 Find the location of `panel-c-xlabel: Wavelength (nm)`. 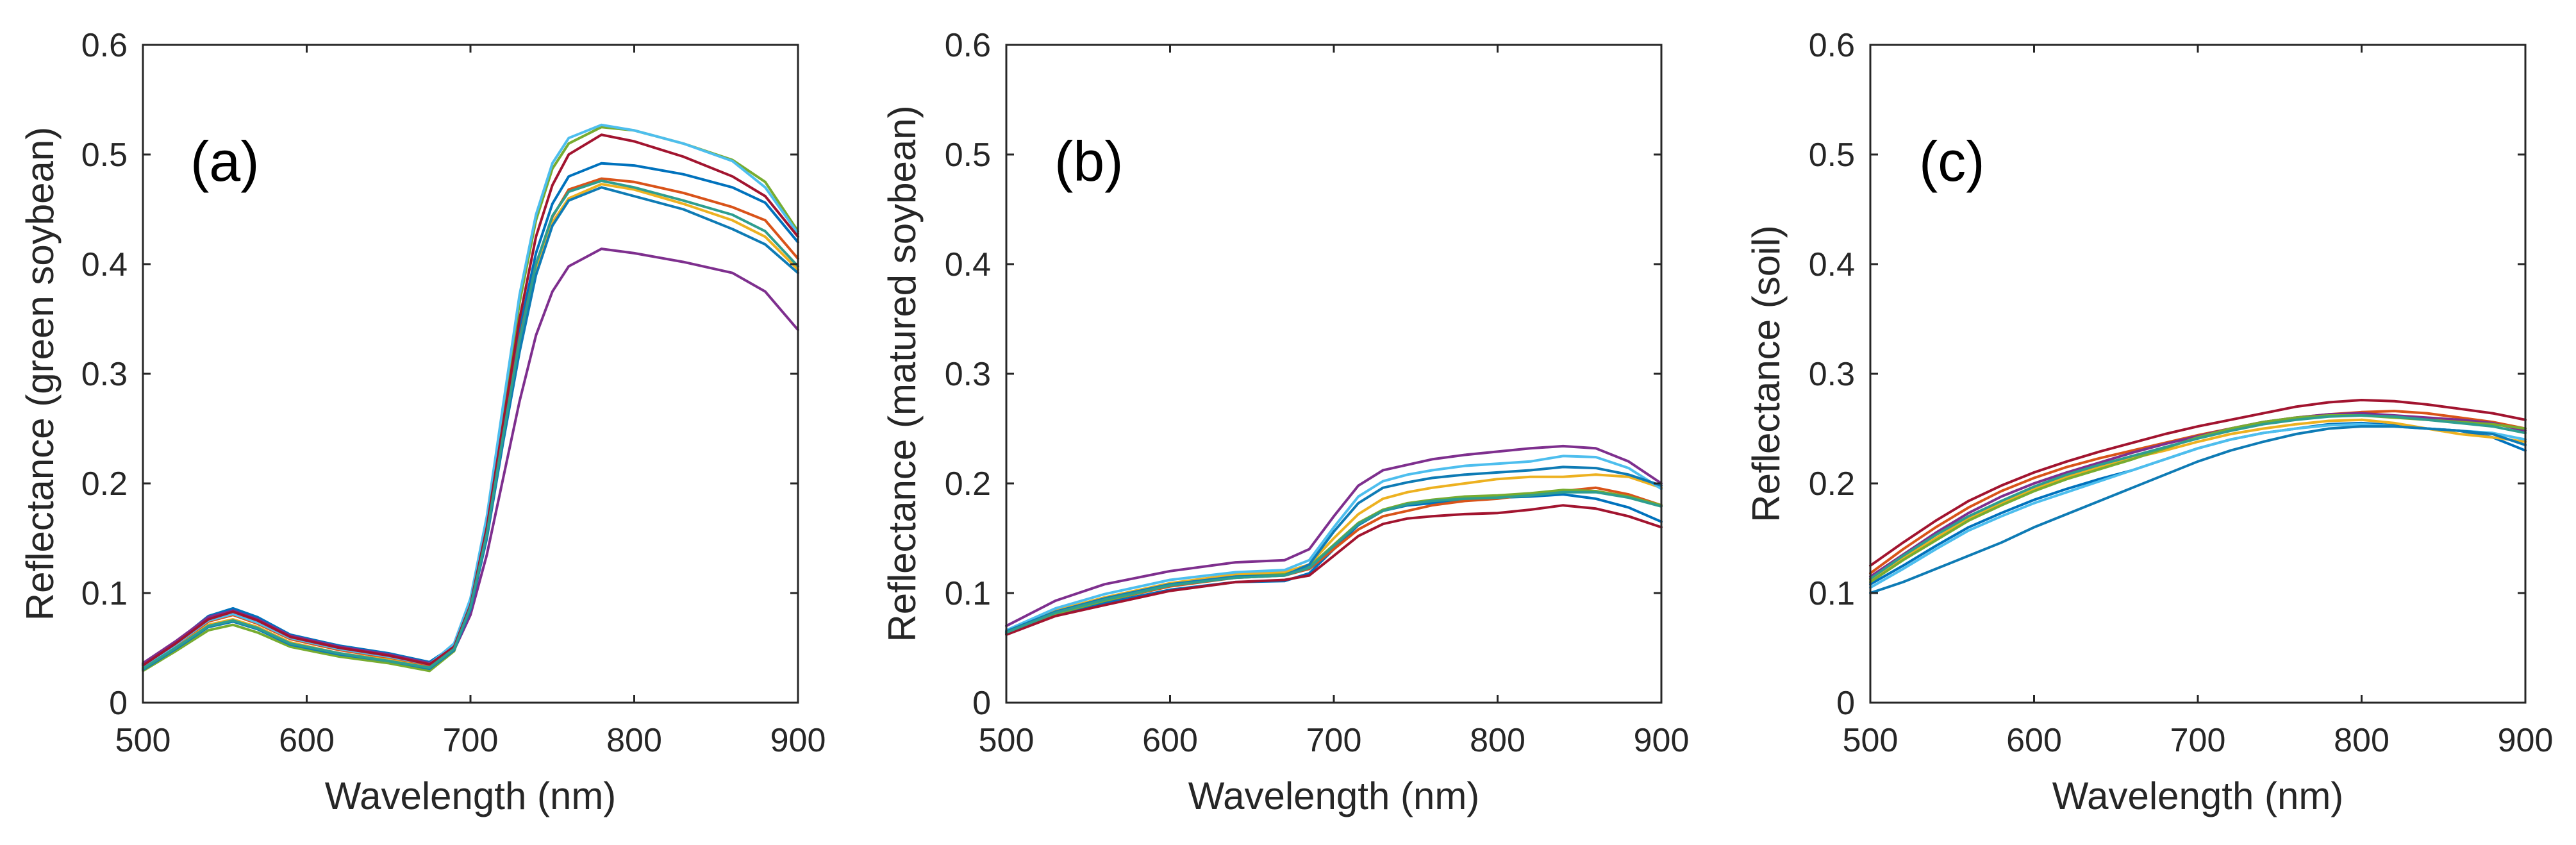

panel-c-xlabel: Wavelength (nm) is located at coordinates (2198, 795).